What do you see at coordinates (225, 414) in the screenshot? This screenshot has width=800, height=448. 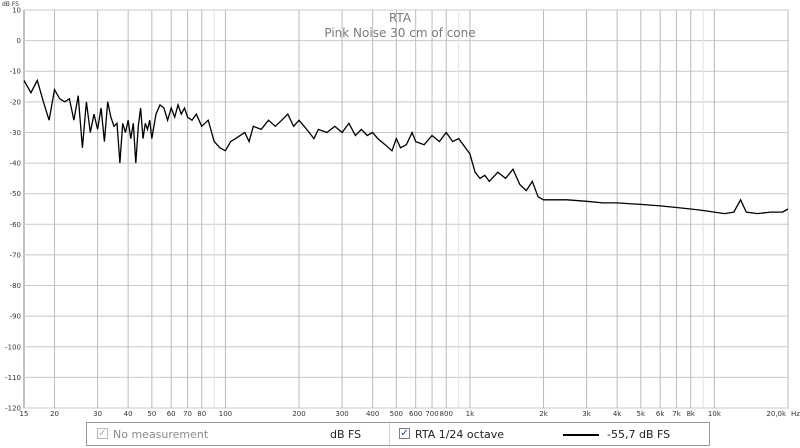 I see `x-tick-label: 100` at bounding box center [225, 414].